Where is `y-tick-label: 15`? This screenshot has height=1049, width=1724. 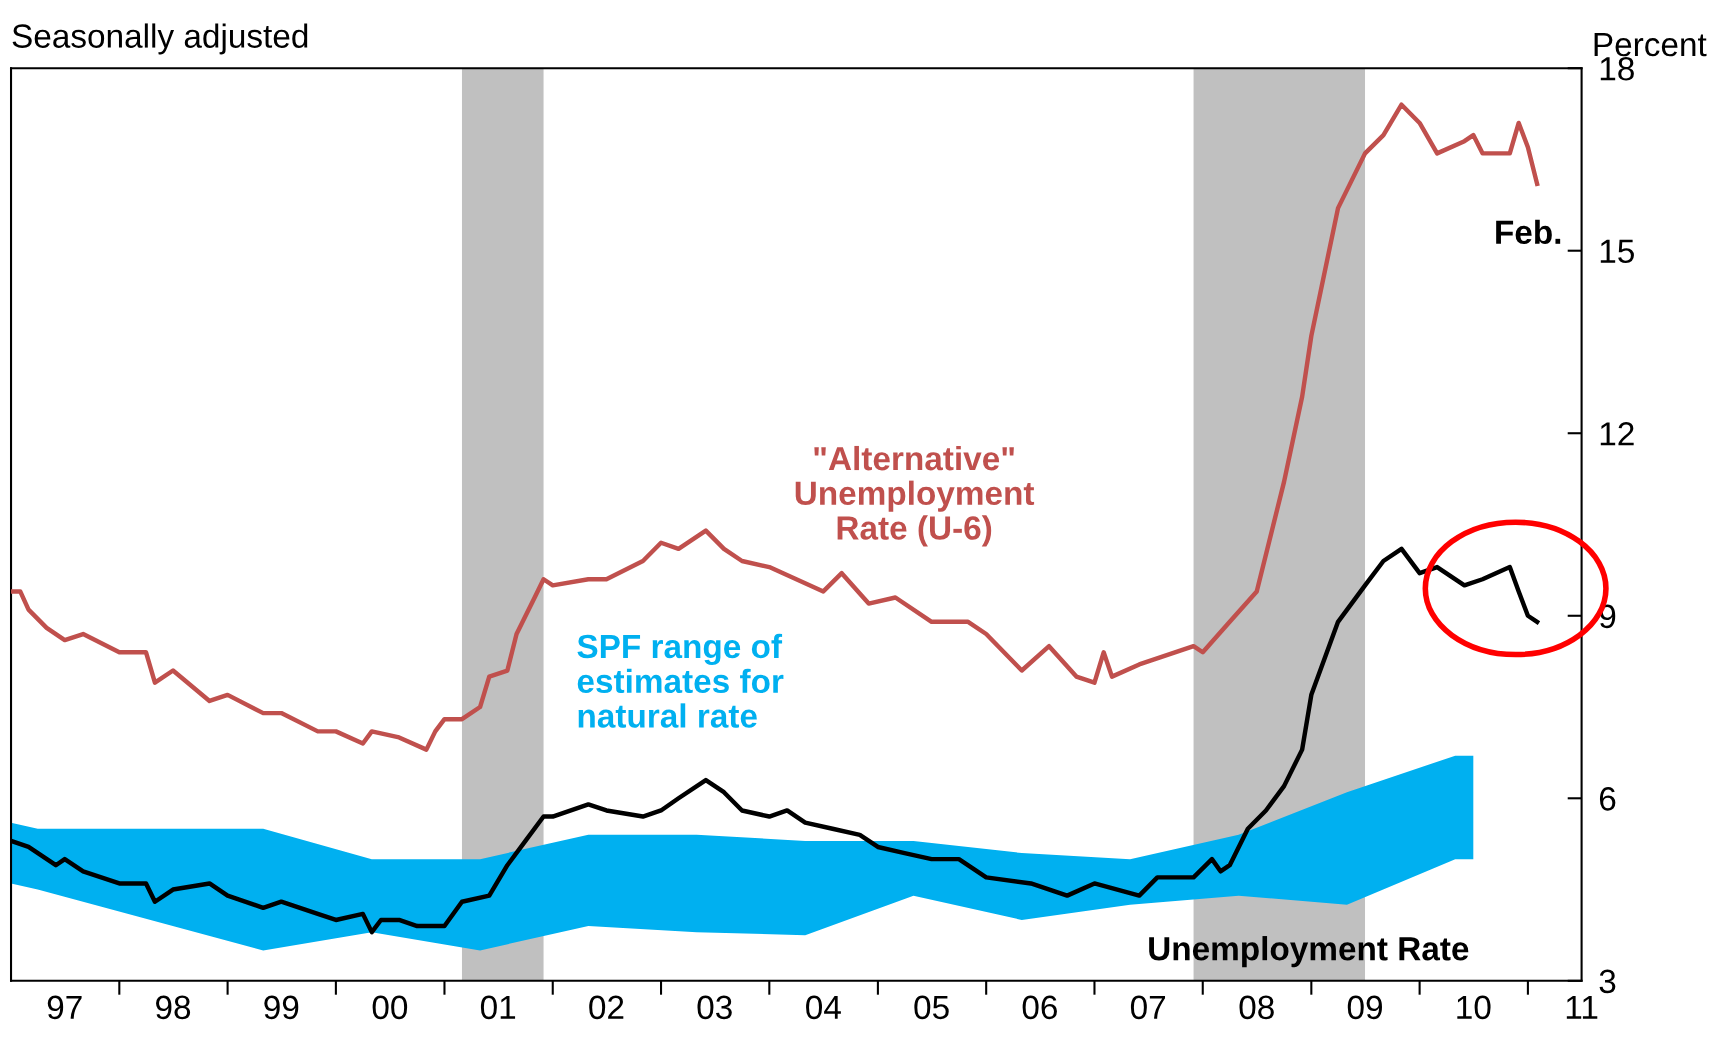 y-tick-label: 15 is located at coordinates (1617, 251).